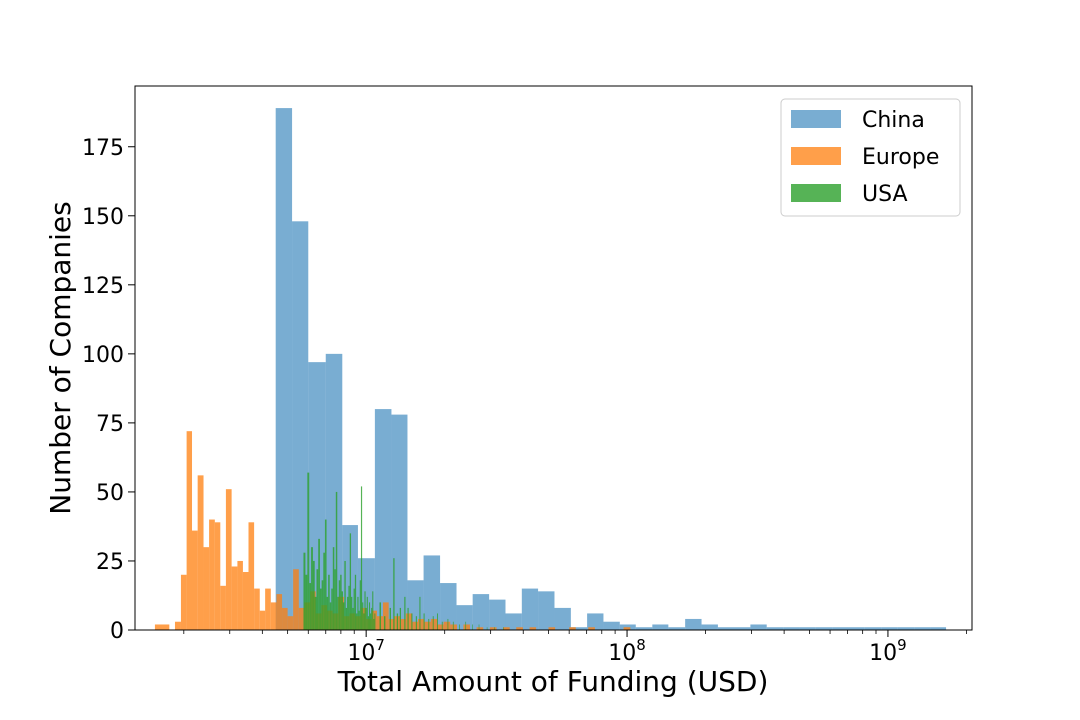 Image resolution: width=1080 pixels, height=720 pixels. I want to click on legend-label-europe: Europe, so click(900, 157).